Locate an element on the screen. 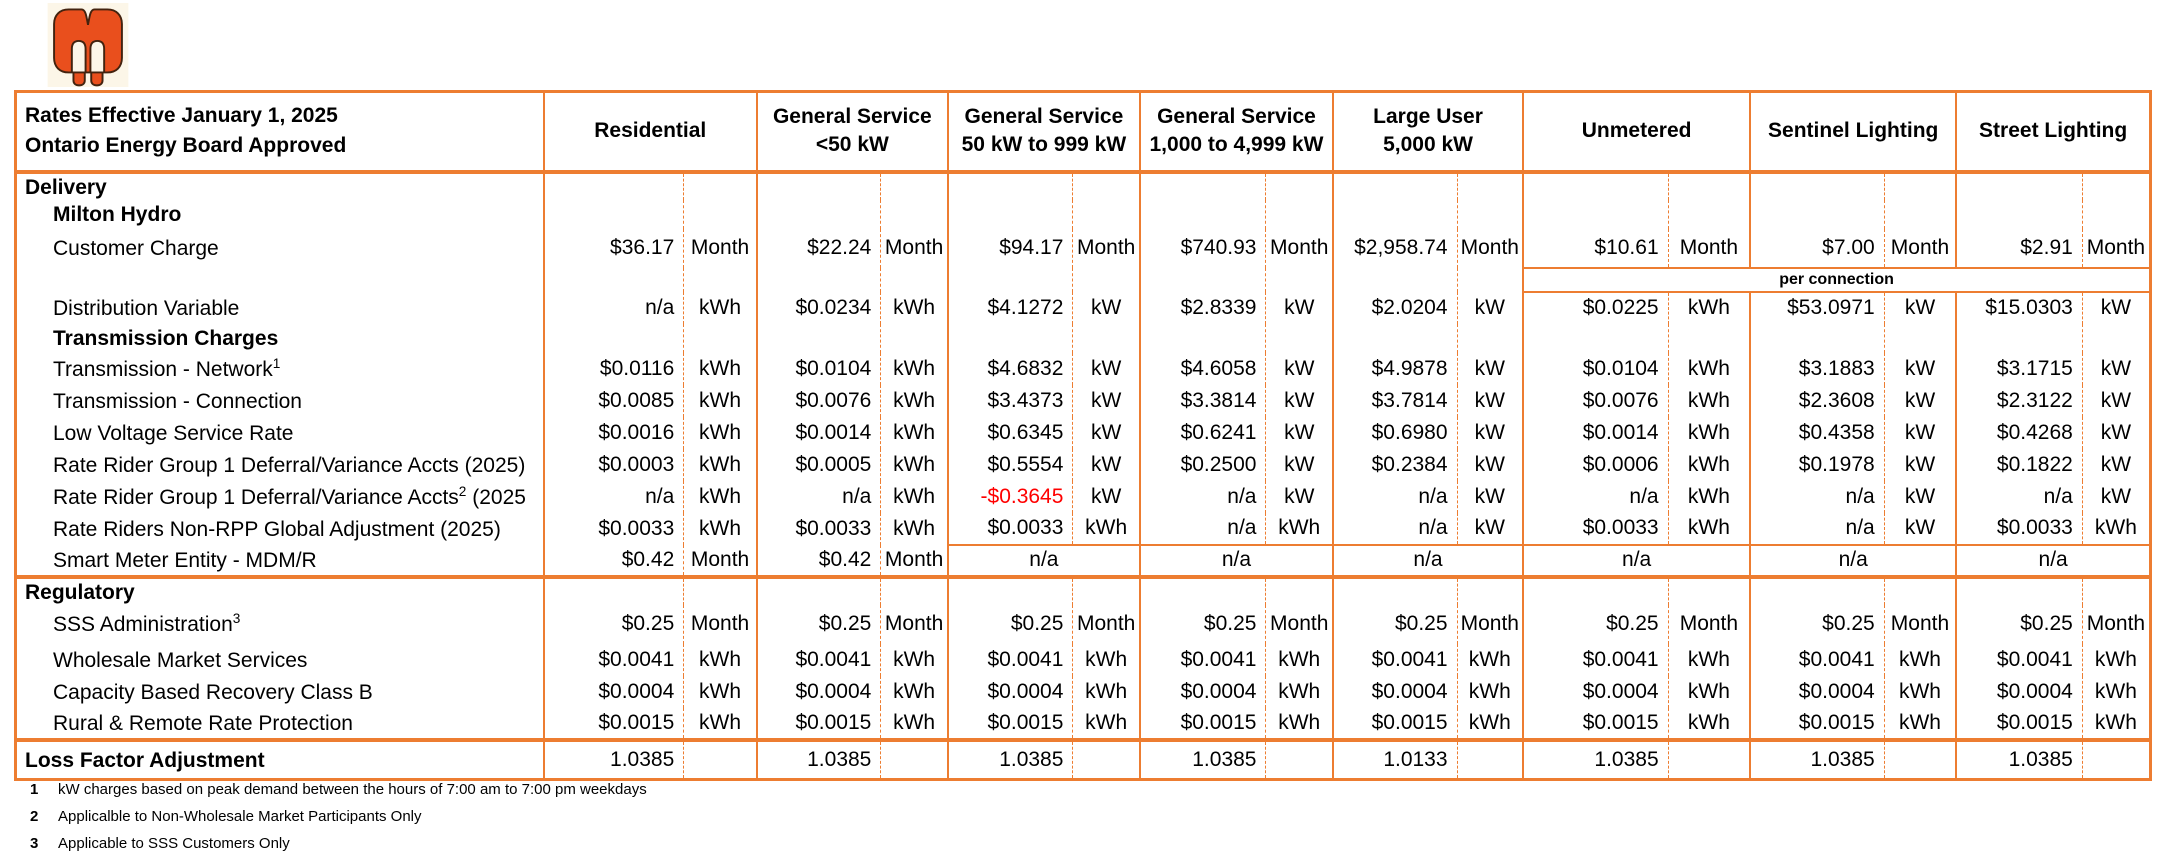 The image size is (2166, 863). rate-value: $2,958.74 is located at coordinates (1394, 248).